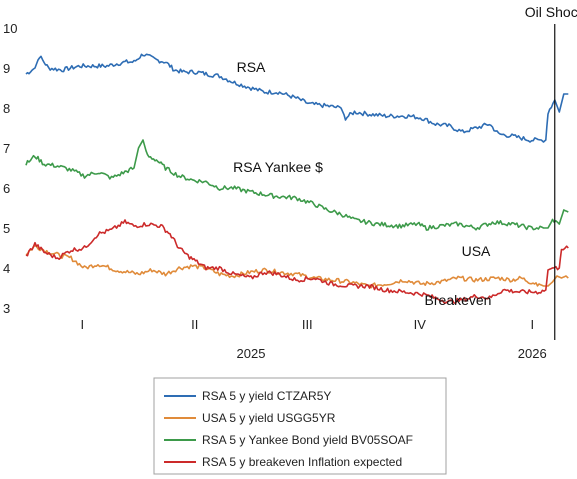  I want to click on y-tick-label: 6, so click(6, 188).